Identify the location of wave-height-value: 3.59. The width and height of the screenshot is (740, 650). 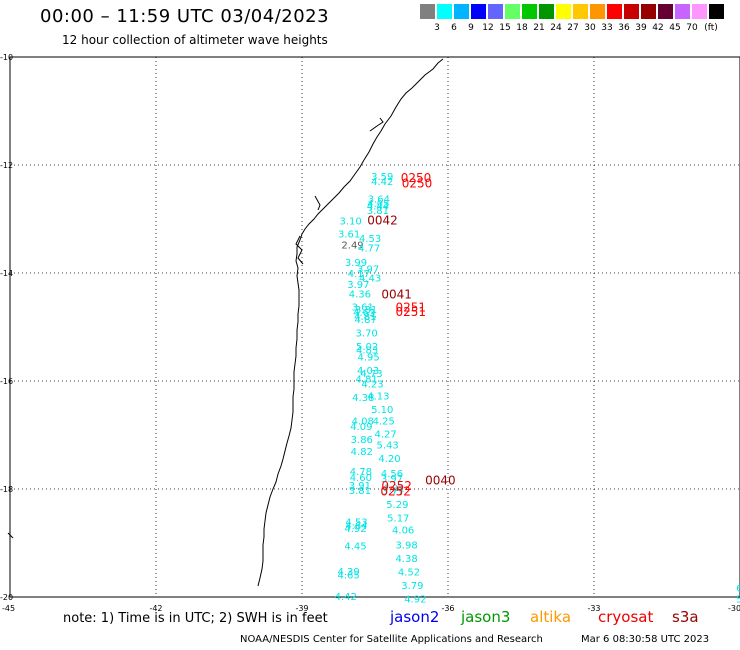
(382, 177).